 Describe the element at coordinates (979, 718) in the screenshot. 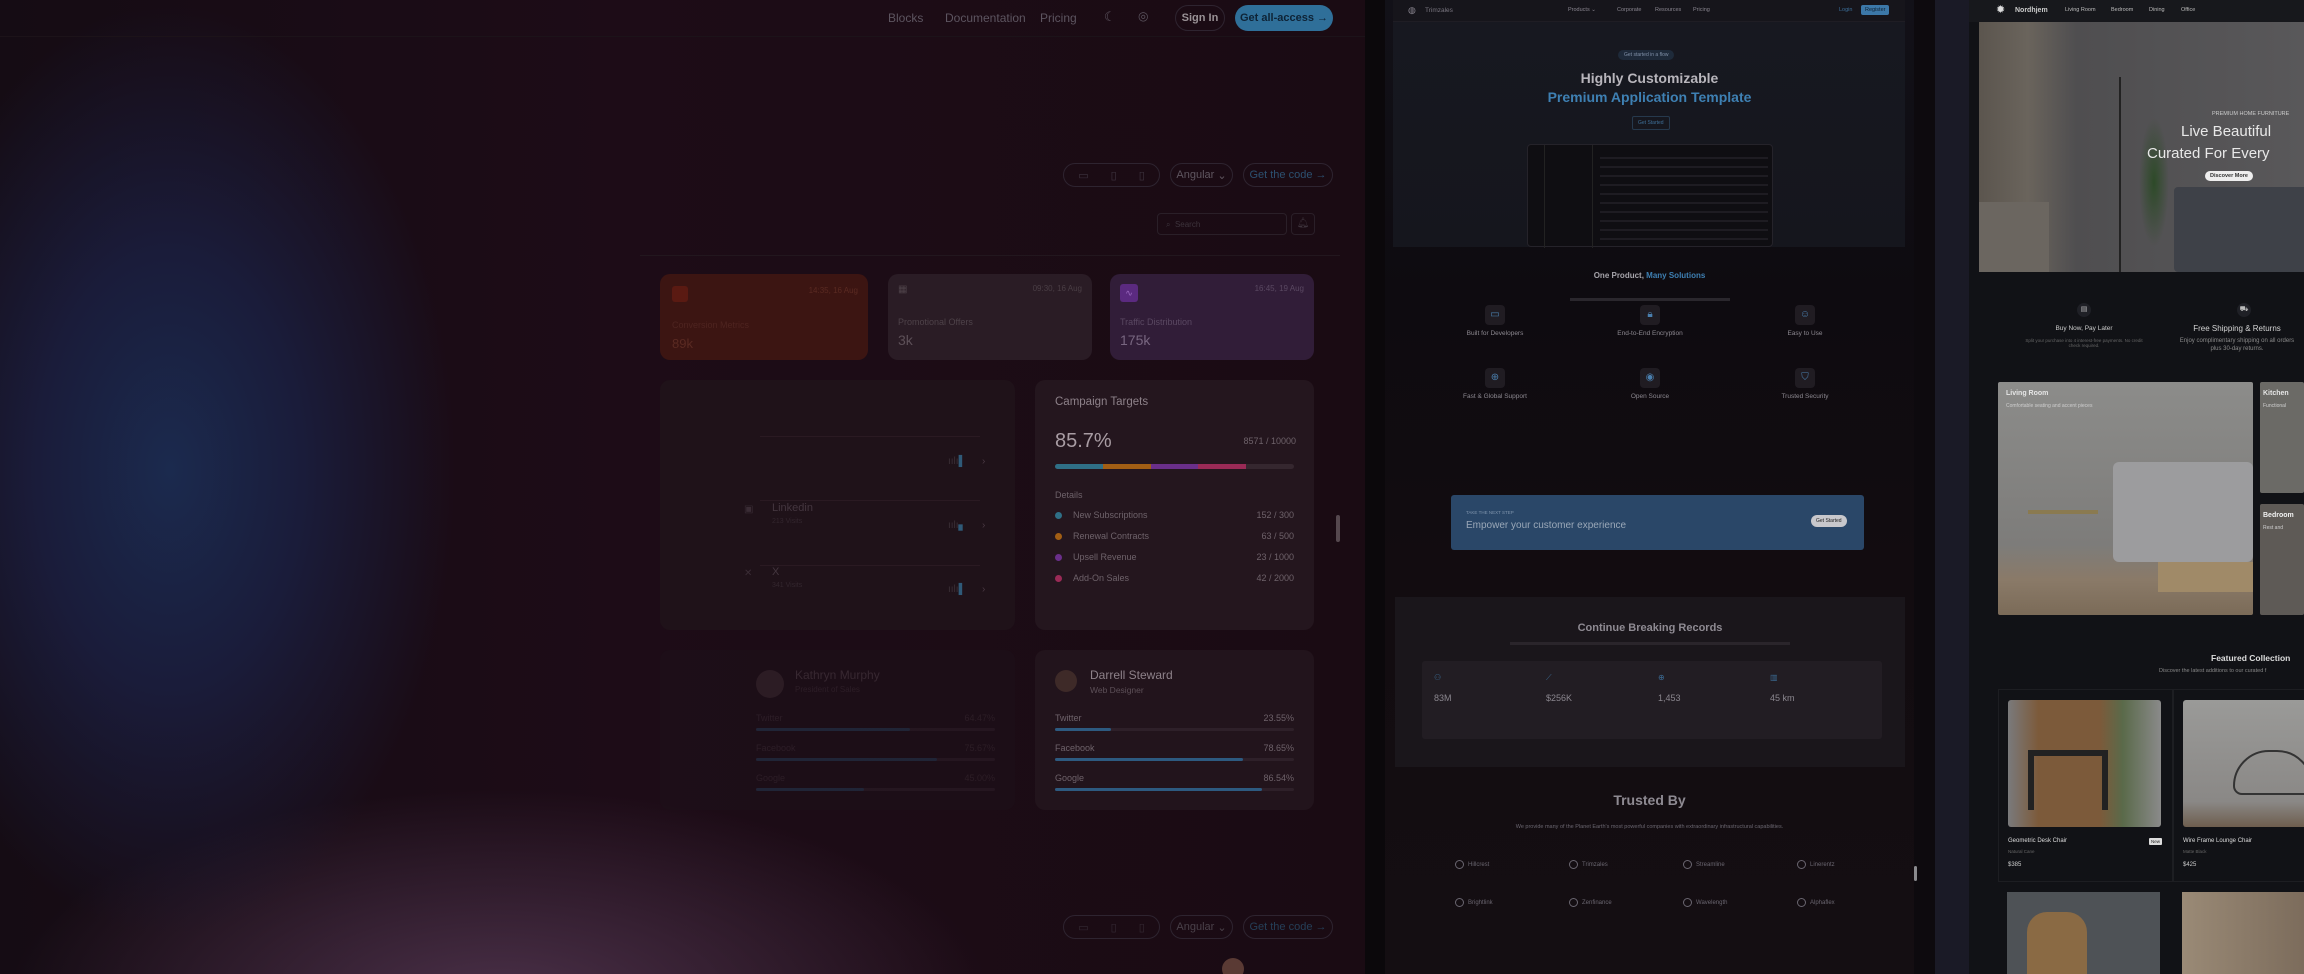

I see `stat-percent: 64.47%` at that location.